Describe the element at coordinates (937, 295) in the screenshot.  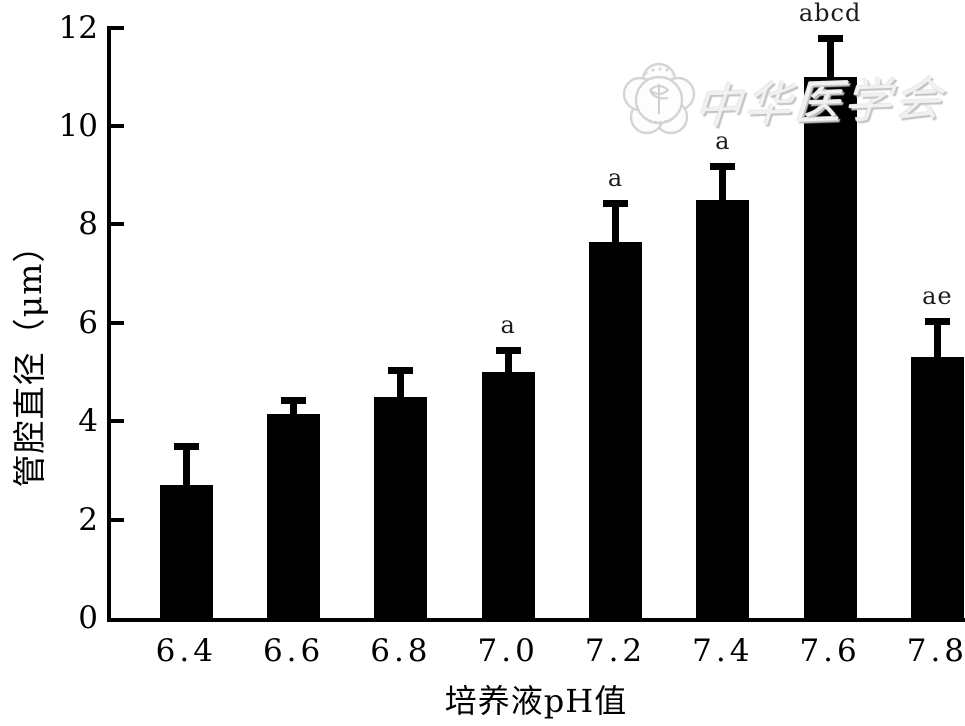
I see `significance-label: ae` at that location.